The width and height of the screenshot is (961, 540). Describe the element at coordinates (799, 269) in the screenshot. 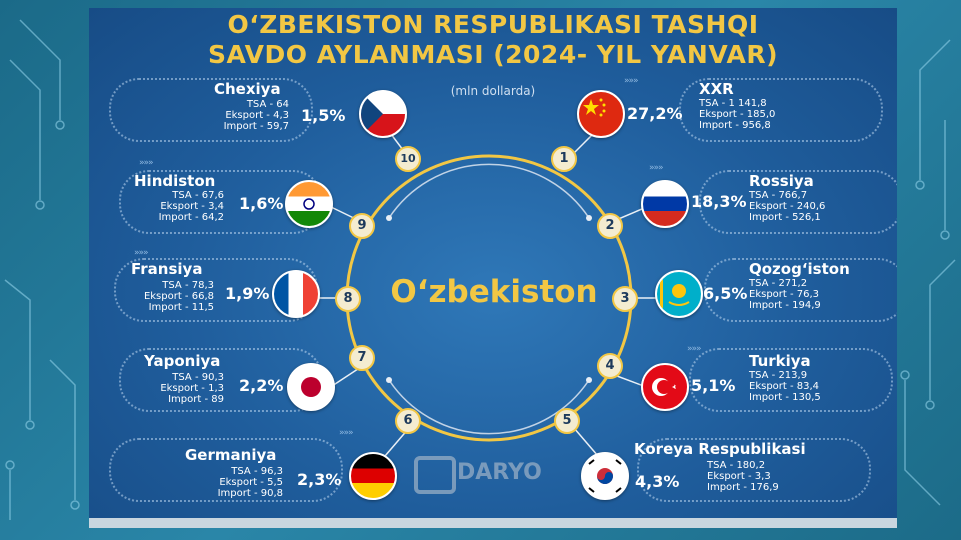

I see `partner-name-qozogiston: Qozog‘iston` at that location.